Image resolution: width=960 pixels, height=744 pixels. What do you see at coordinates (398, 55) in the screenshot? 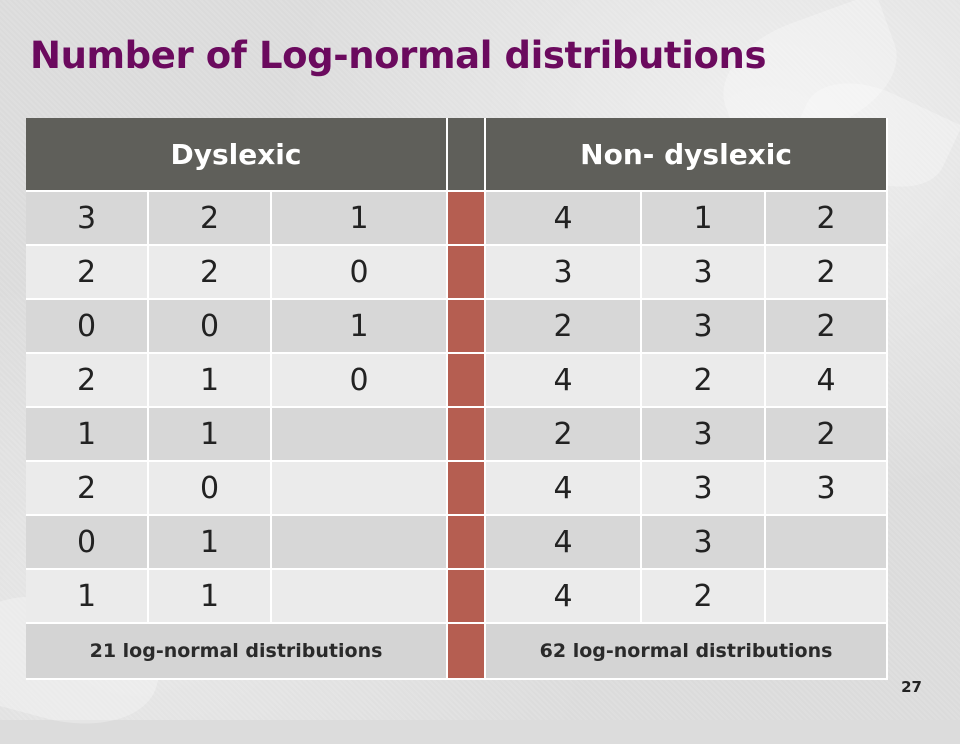
I see `slide-title: Number of Log-normal distributions` at bounding box center [398, 55].